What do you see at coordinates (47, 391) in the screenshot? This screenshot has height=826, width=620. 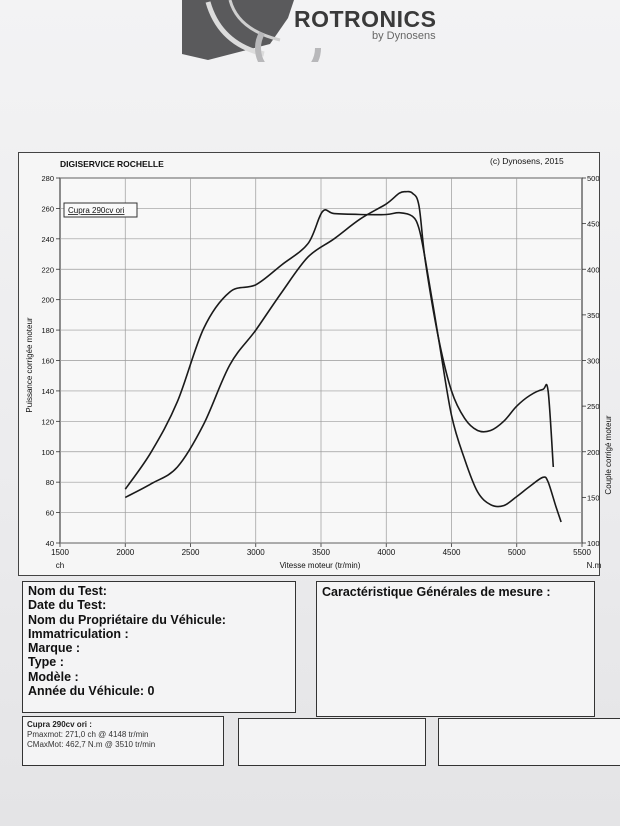 I see `y-tick-label: 140` at bounding box center [47, 391].